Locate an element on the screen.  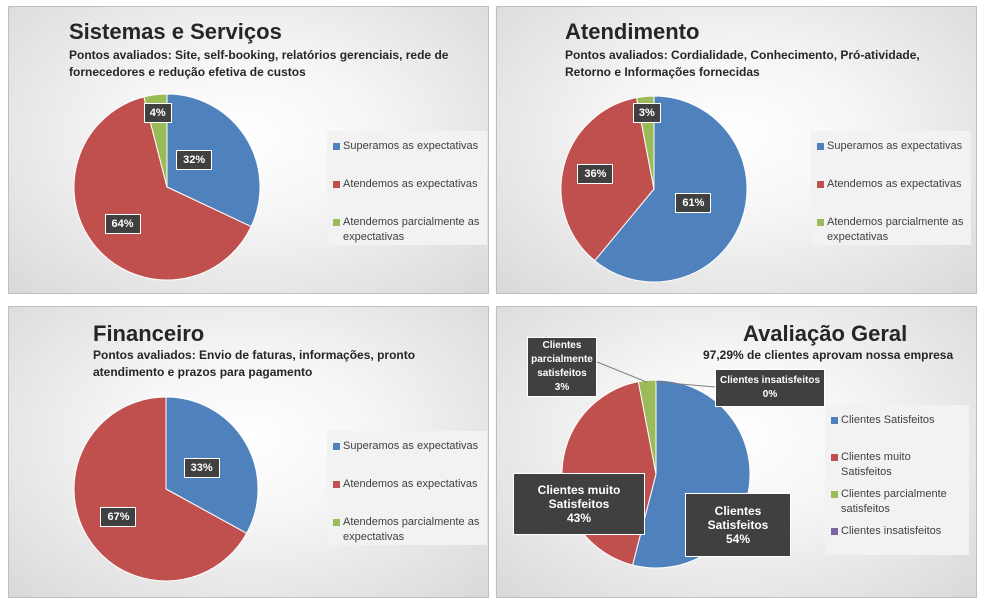
data-label-line: parcialmente is located at coordinates (562, 359).